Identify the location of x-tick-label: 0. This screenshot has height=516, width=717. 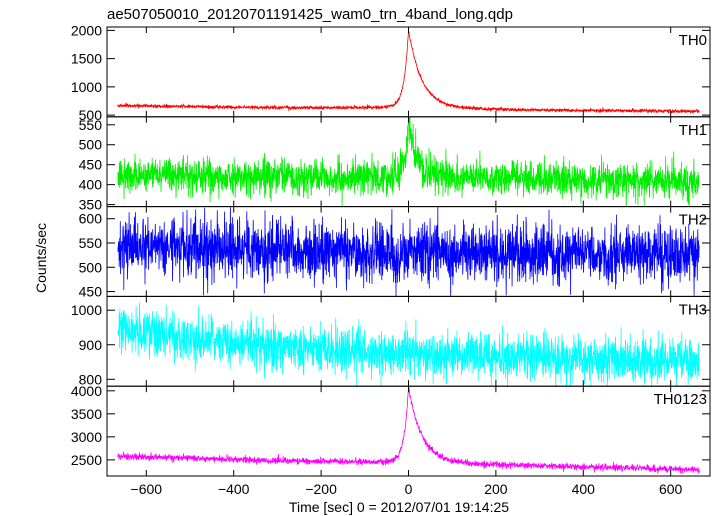
(409, 489).